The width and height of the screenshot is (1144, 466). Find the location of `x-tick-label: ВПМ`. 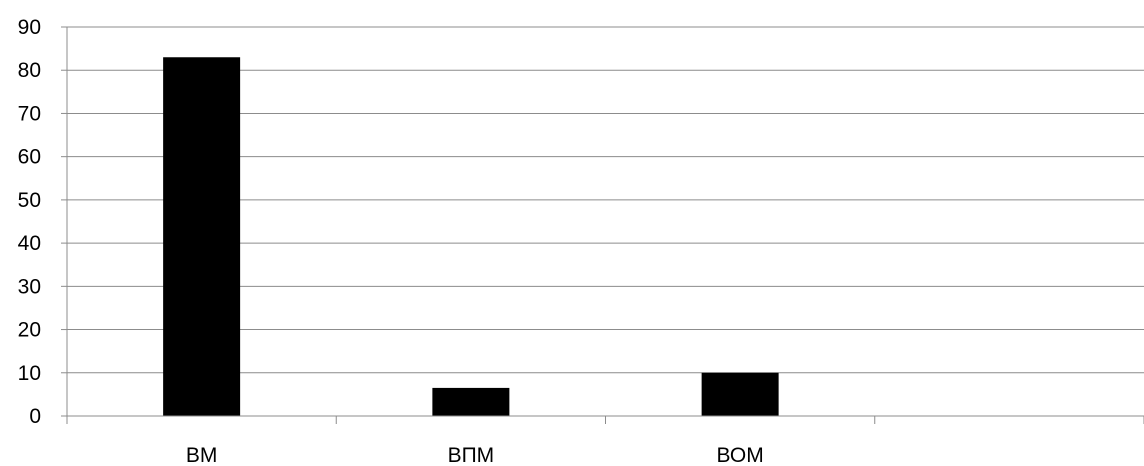

x-tick-label: ВПМ is located at coordinates (471, 455).